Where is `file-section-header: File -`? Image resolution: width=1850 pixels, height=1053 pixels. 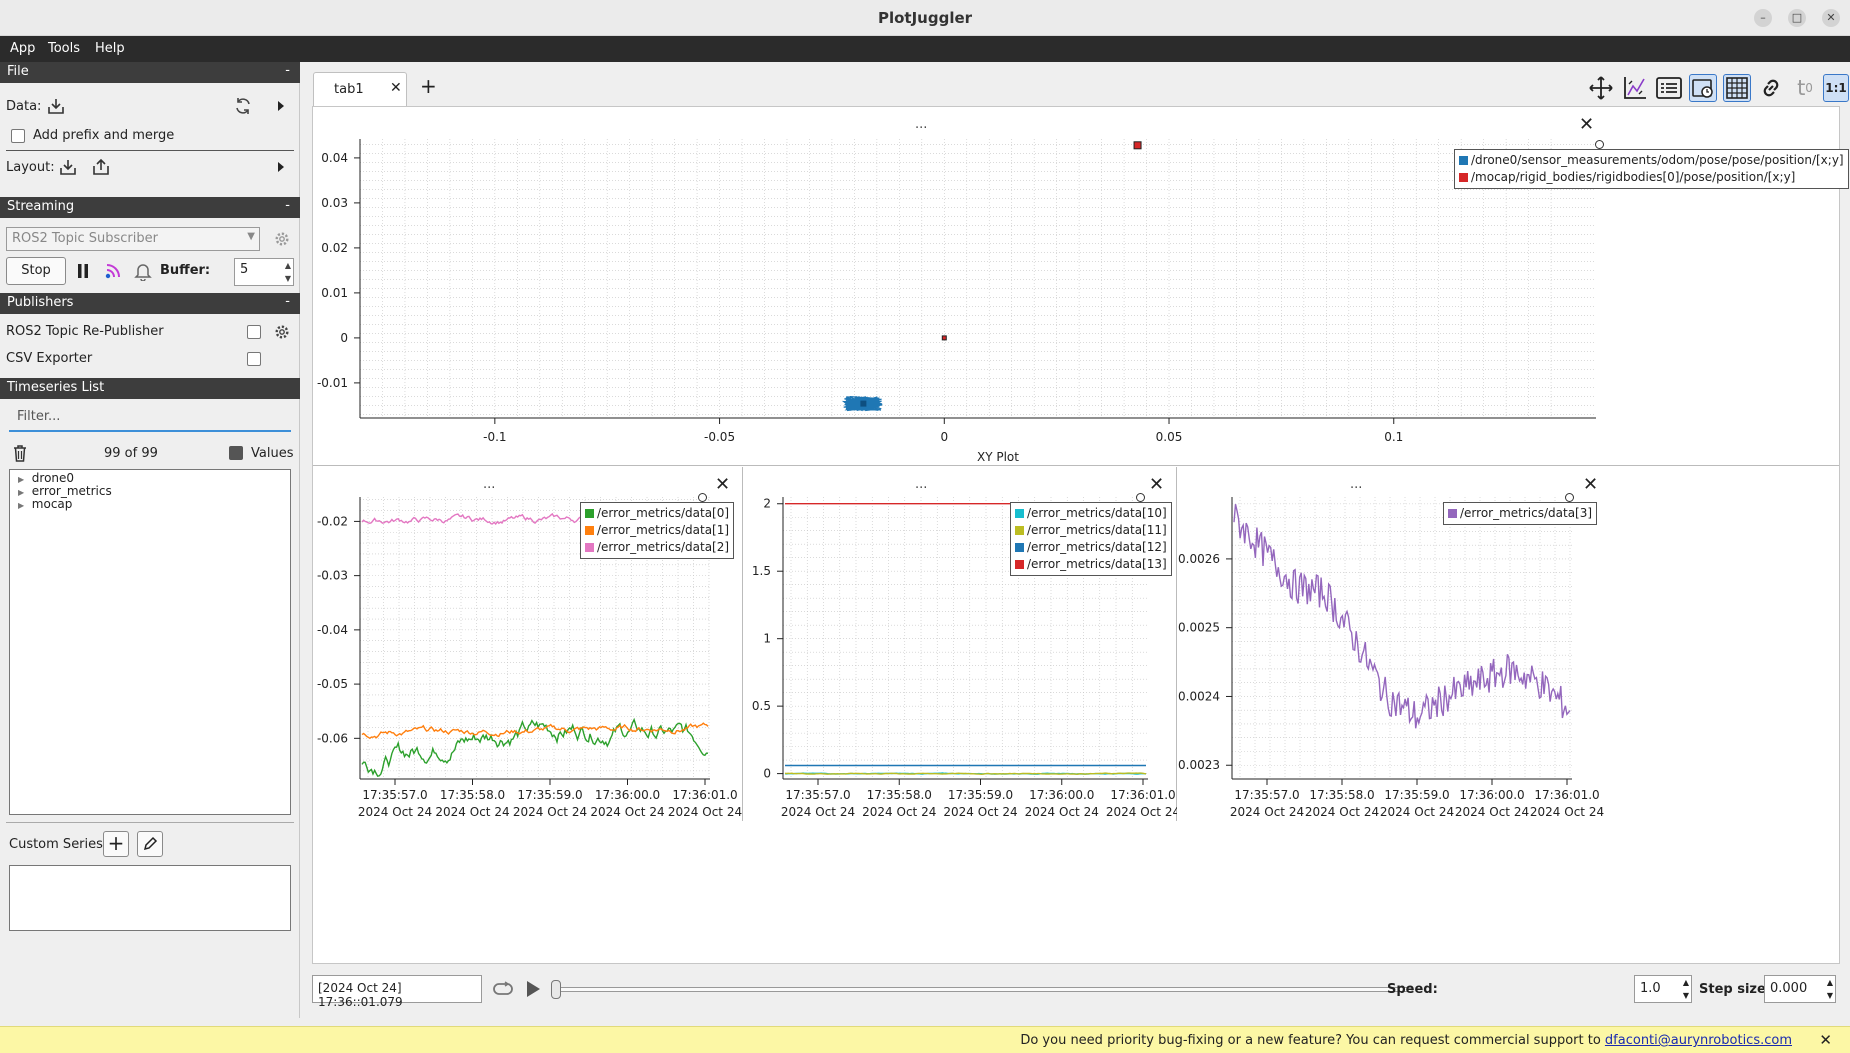
file-section-header: File - is located at coordinates (150, 72).